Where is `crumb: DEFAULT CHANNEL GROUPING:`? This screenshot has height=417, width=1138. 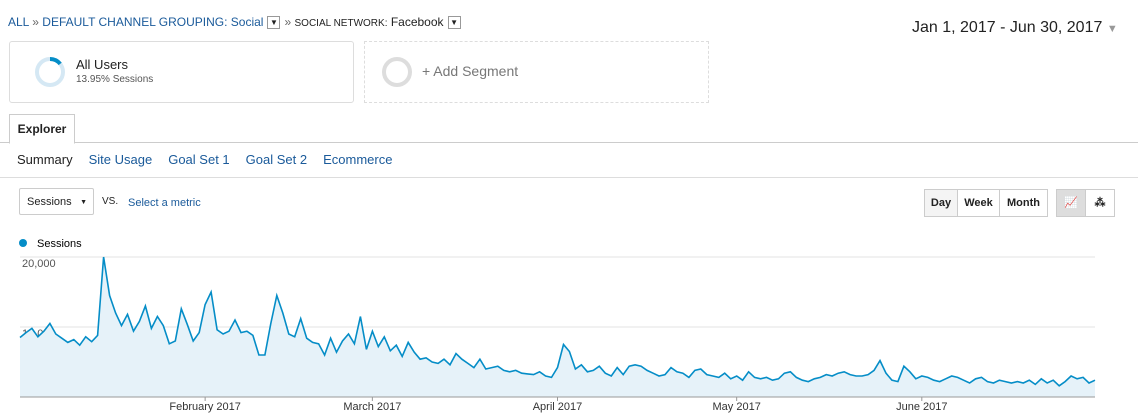
crumb: DEFAULT CHANNEL GROUPING: is located at coordinates (135, 22).